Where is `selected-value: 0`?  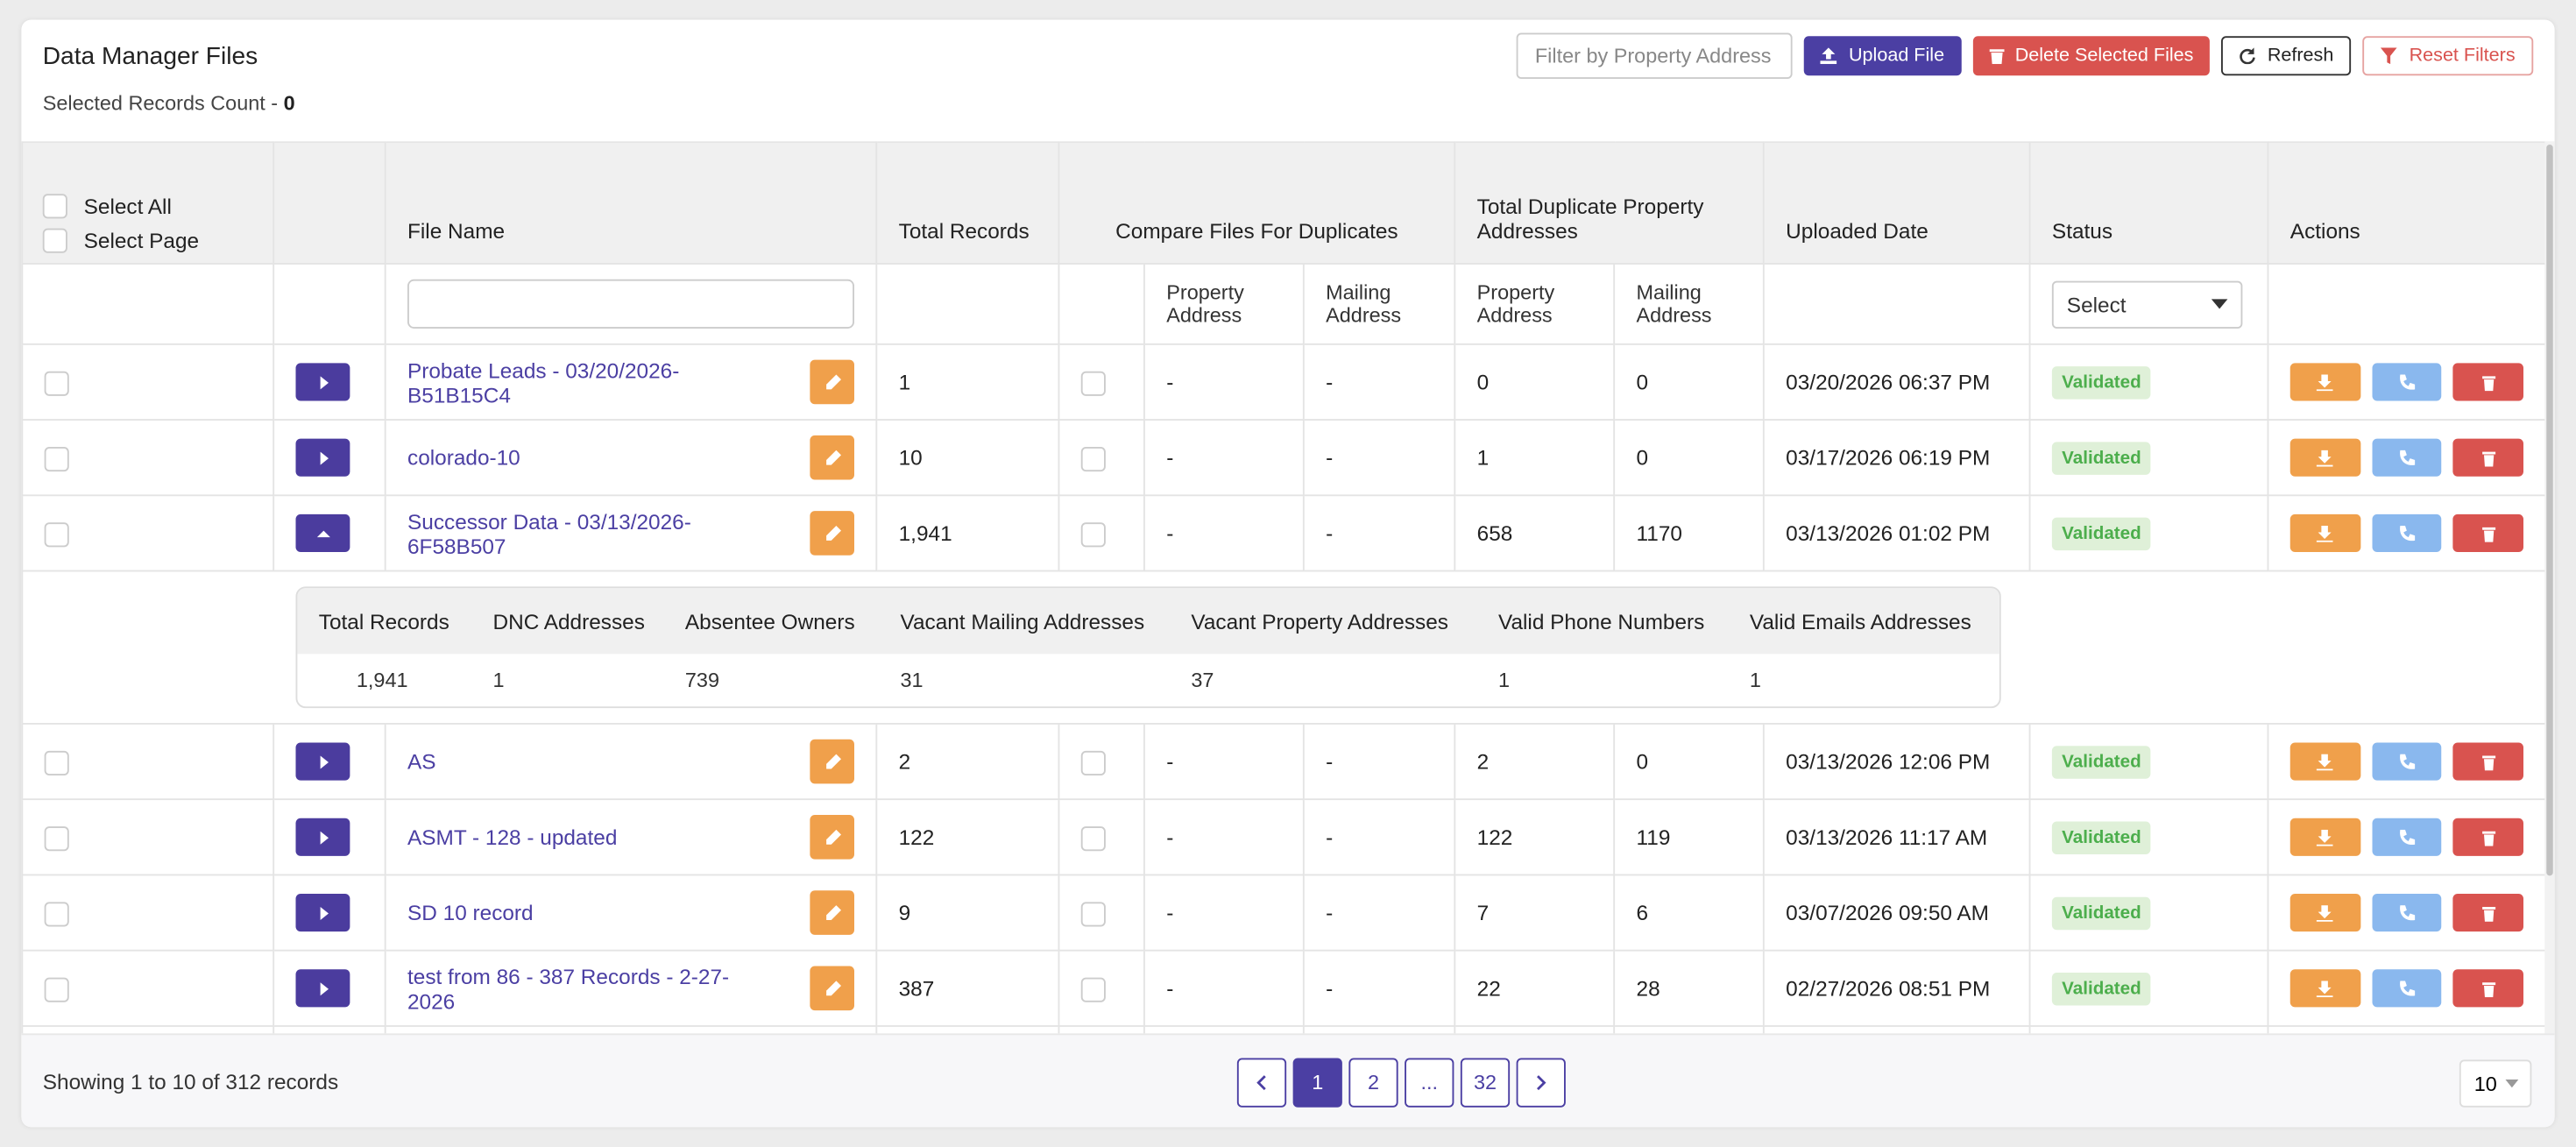 selected-value: 0 is located at coordinates (289, 104).